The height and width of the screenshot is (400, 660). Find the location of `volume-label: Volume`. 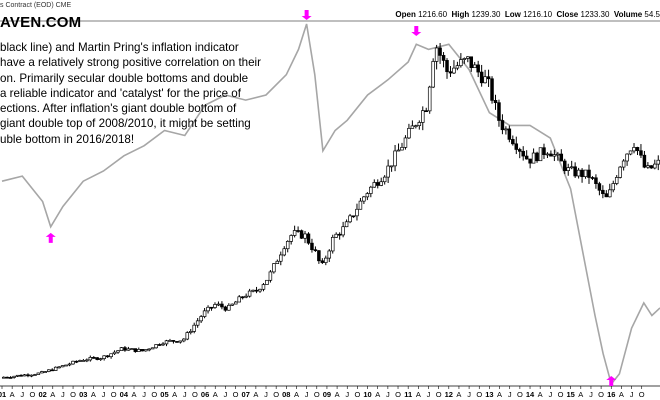

volume-label: Volume is located at coordinates (628, 14).